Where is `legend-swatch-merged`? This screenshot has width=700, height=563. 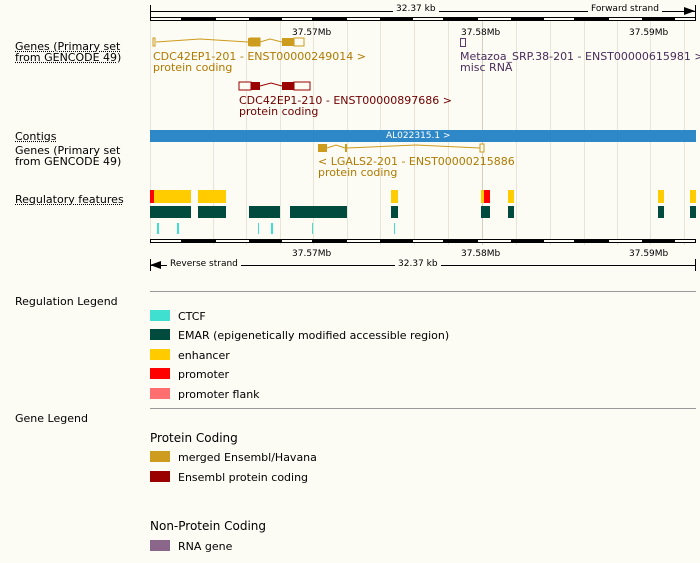
legend-swatch-merged is located at coordinates (160, 456).